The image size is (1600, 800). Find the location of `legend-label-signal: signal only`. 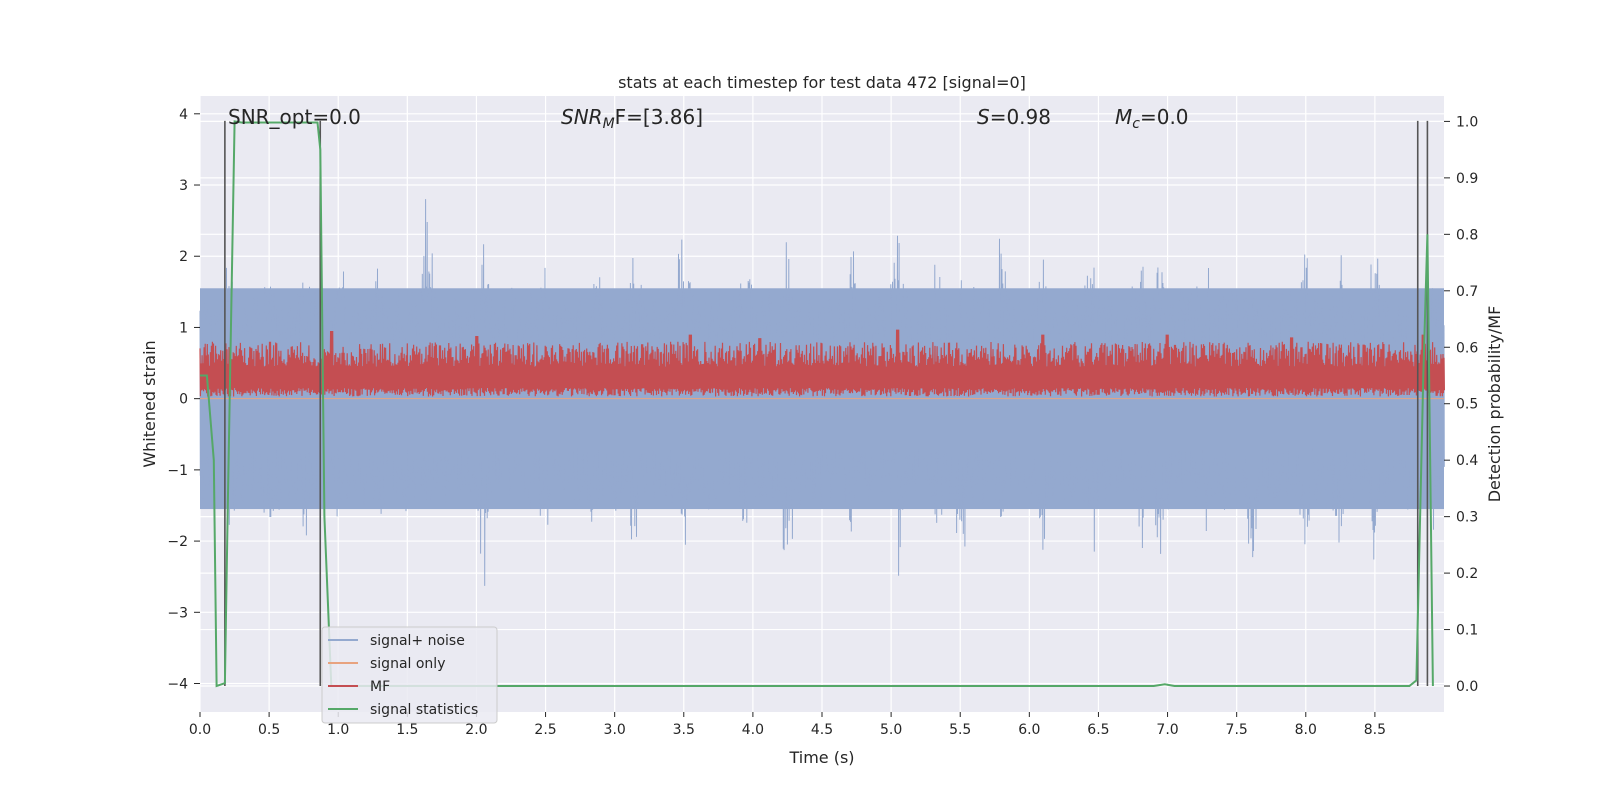

legend-label-signal: signal only is located at coordinates (407, 664).